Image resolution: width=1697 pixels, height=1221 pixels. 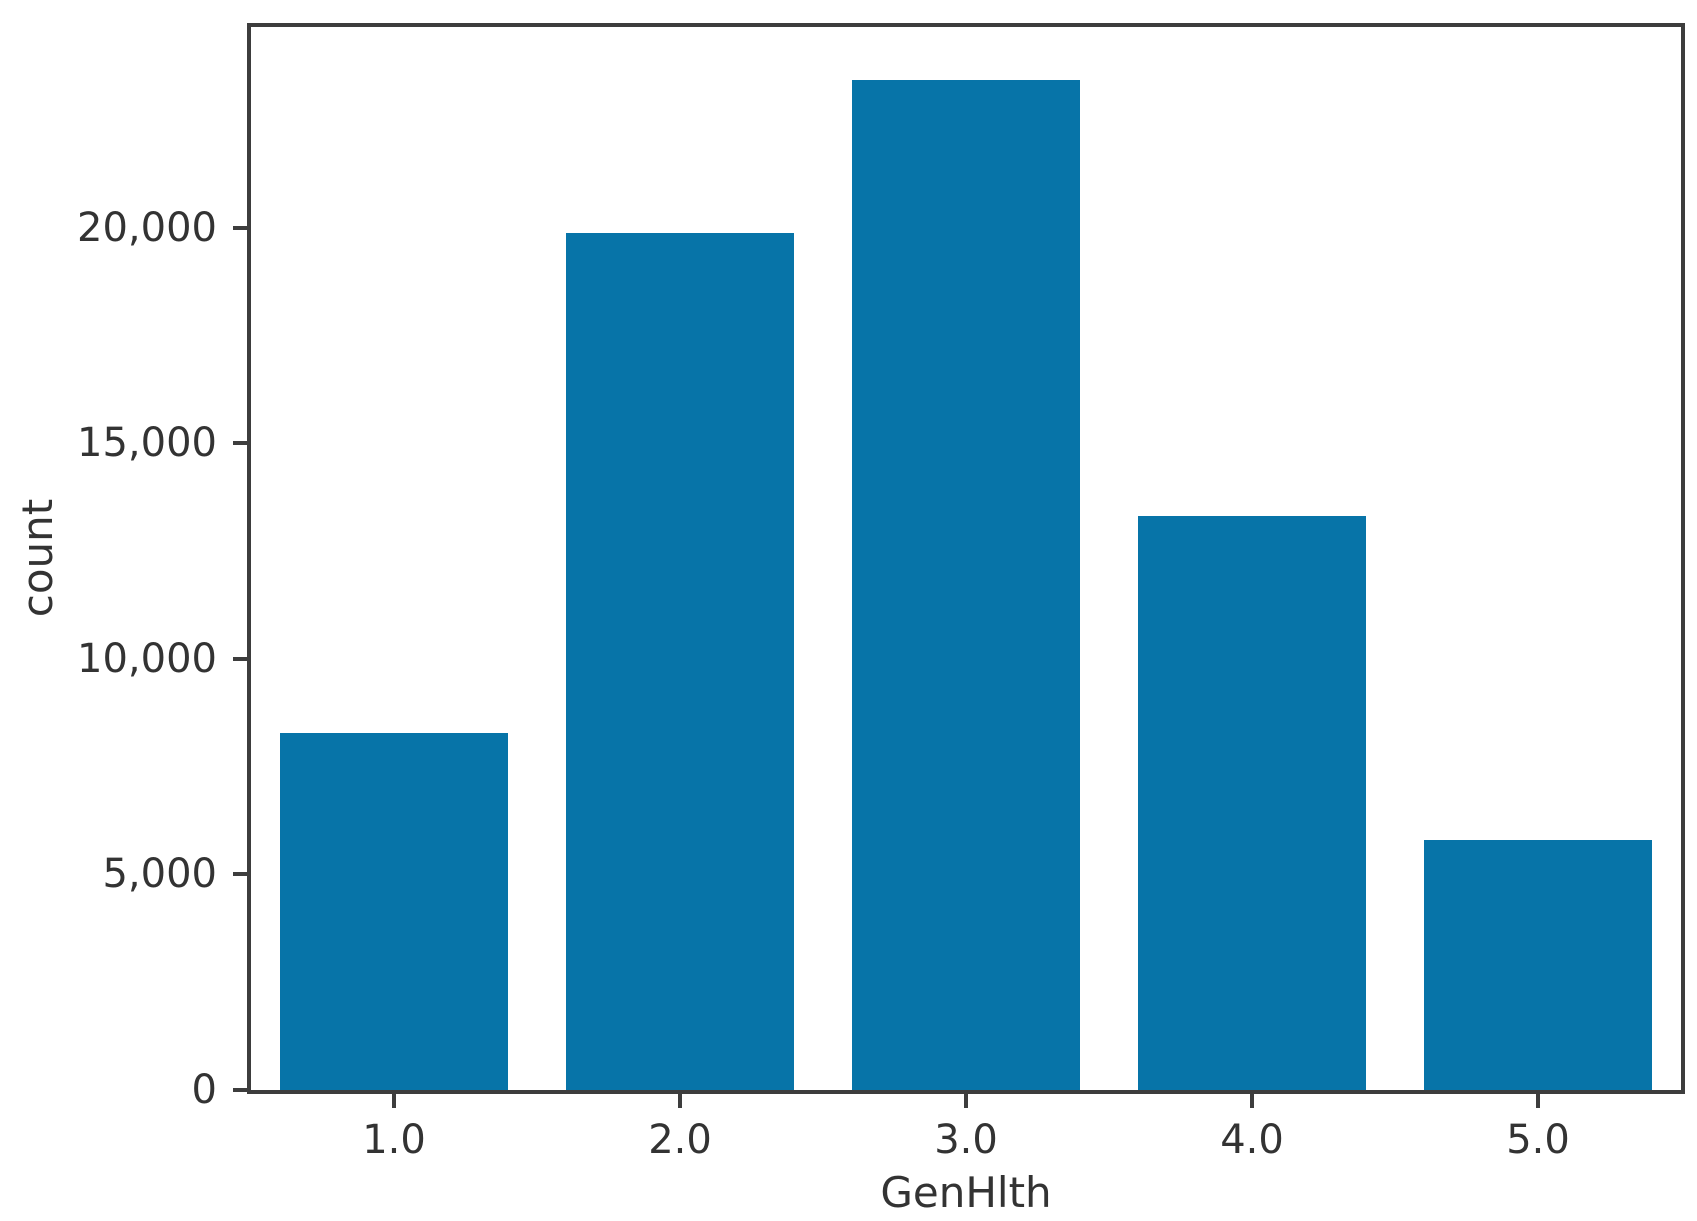 What do you see at coordinates (680, 1101) in the screenshot?
I see `x-tick-mark-2.0` at bounding box center [680, 1101].